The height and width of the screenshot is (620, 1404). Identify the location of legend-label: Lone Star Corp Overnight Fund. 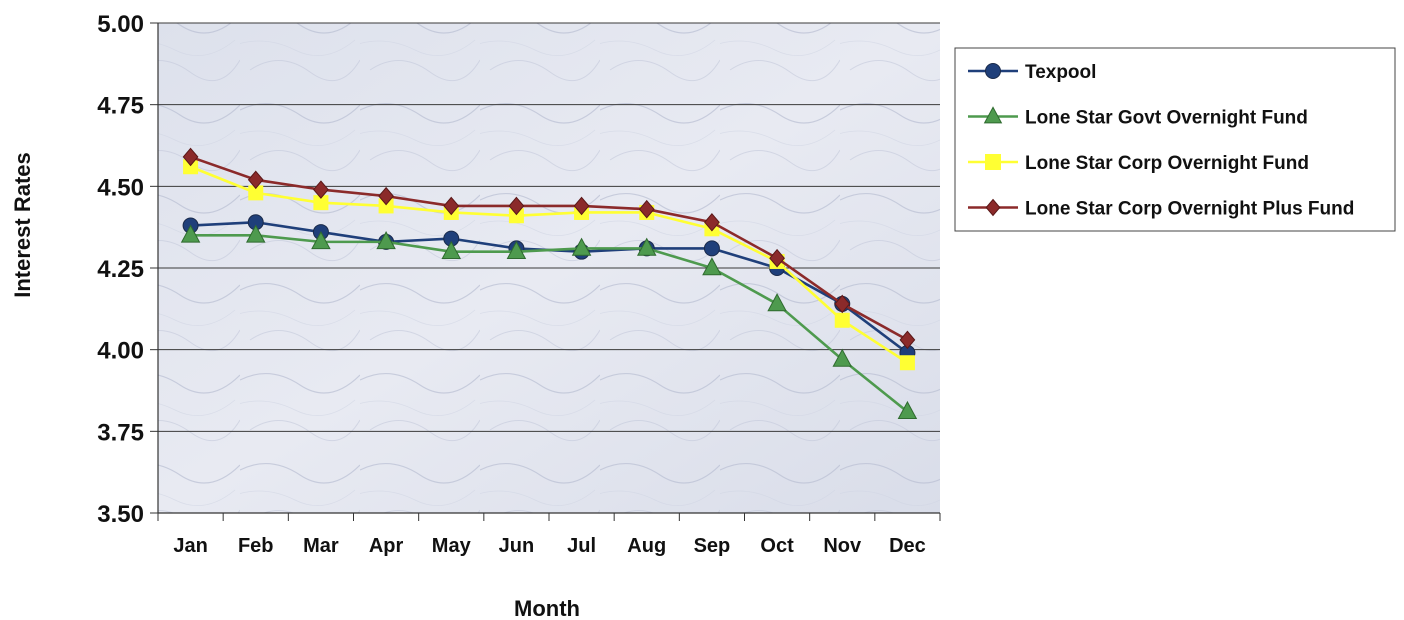
(1167, 163).